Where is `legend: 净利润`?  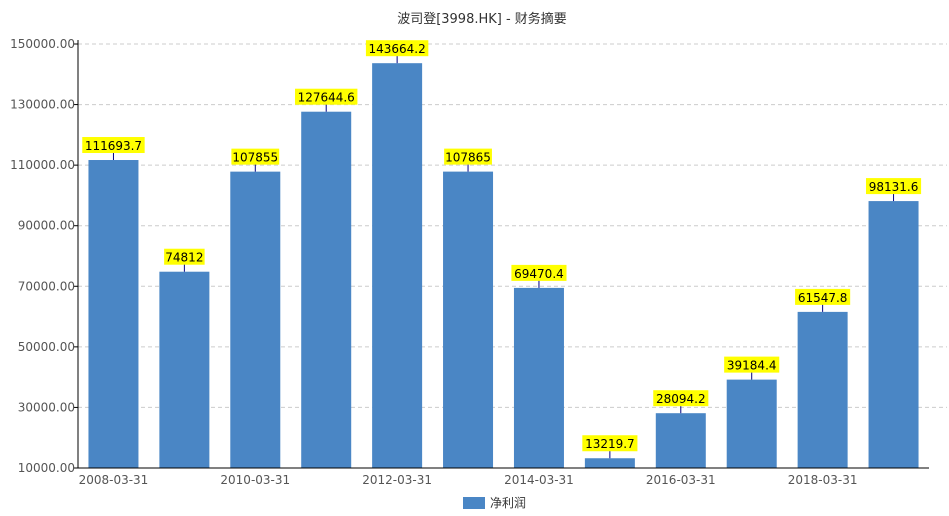 legend: 净利润 is located at coordinates (494, 503).